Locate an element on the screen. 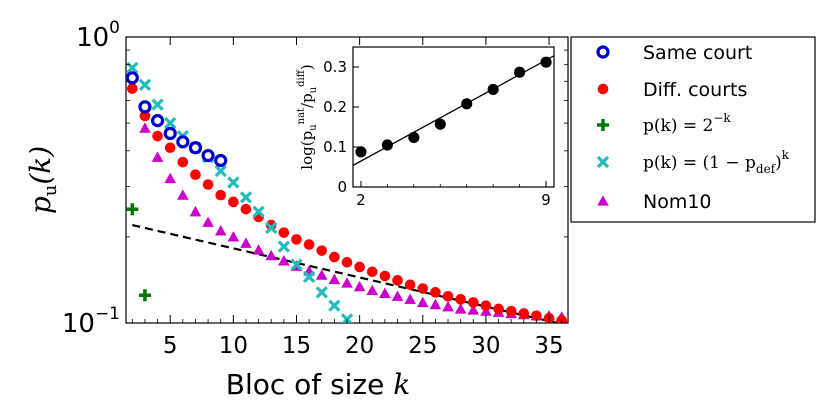 This screenshot has height=407, width=831. legend-label: p(k) = 2−k is located at coordinates (687, 123).